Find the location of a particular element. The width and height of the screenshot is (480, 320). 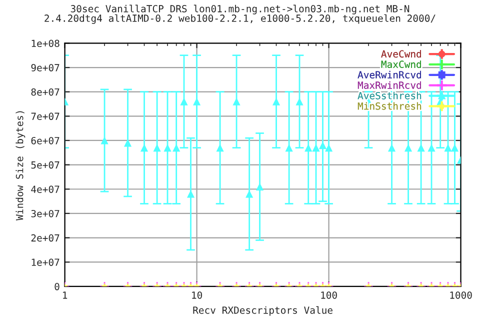

y-tick-label: 4e+07 is located at coordinates (45, 189).